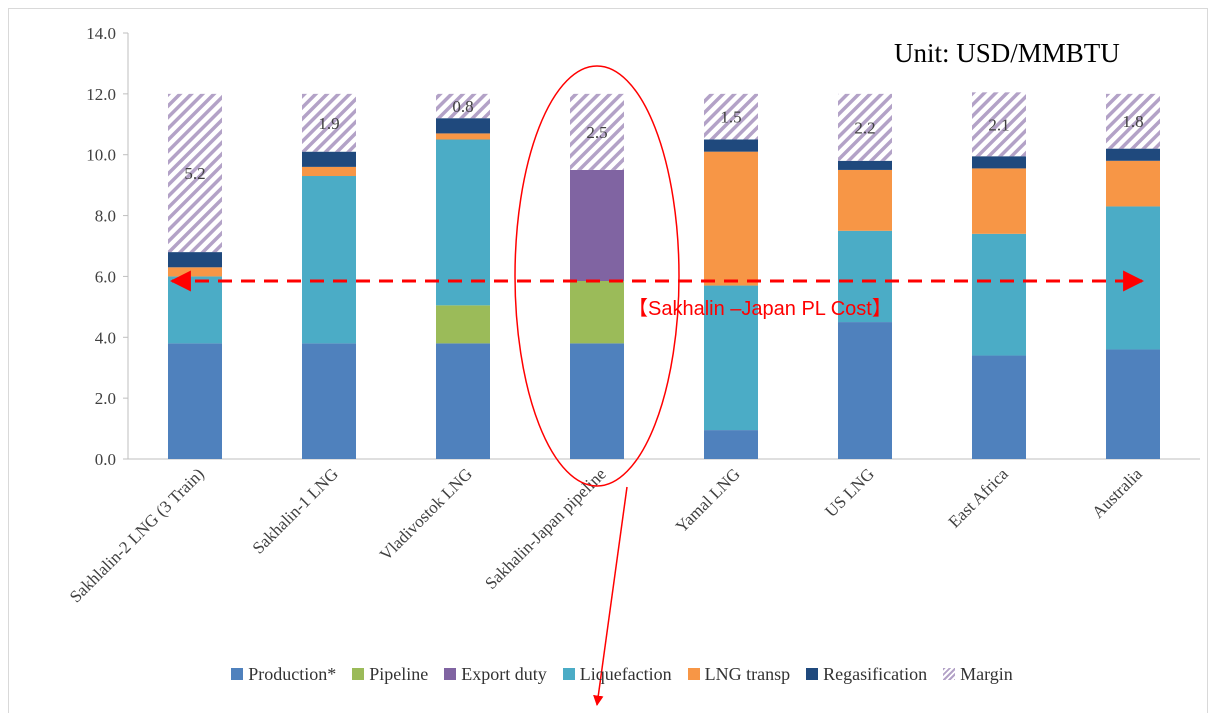  Describe the element at coordinates (399, 673) in the screenshot. I see `legend-label: Pipeline` at that location.